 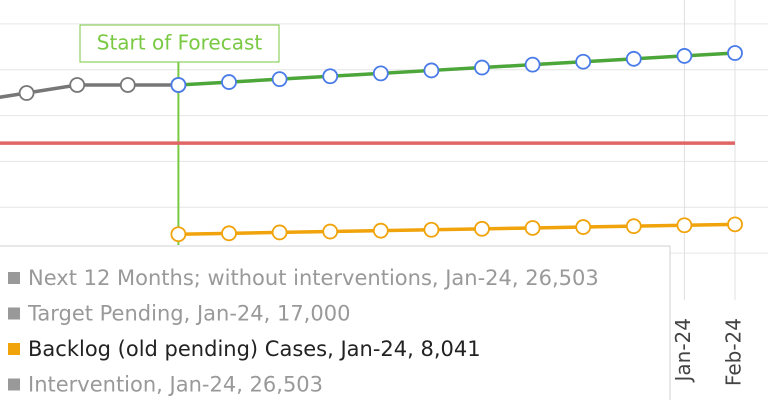 I want to click on forecast-label: Start of Forecast, so click(x=180, y=43).